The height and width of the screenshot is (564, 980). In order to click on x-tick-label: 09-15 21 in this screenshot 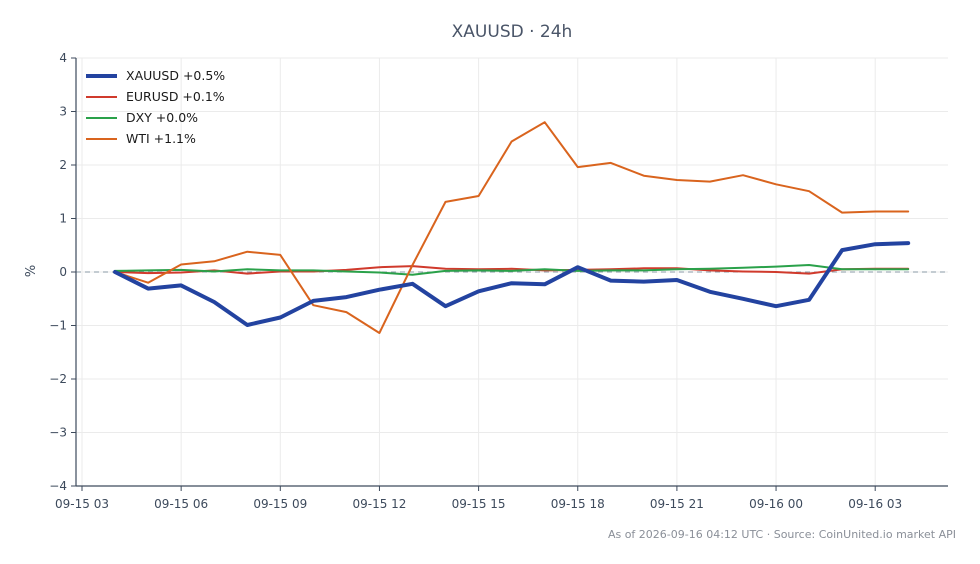, I will do `click(677, 504)`.